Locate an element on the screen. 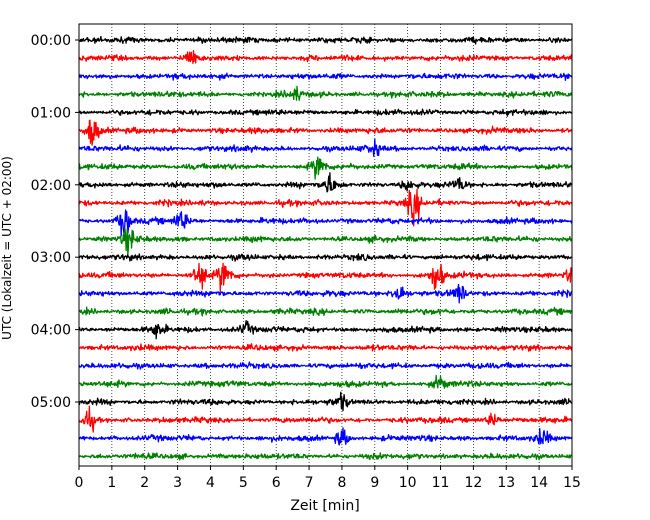  x-tick-label: 9 is located at coordinates (374, 483).